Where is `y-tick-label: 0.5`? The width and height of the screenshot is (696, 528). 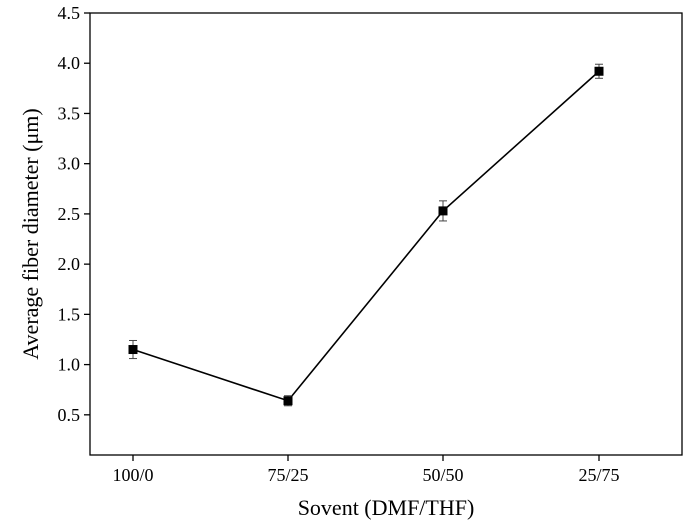
y-tick-label: 0.5 is located at coordinates (69, 415).